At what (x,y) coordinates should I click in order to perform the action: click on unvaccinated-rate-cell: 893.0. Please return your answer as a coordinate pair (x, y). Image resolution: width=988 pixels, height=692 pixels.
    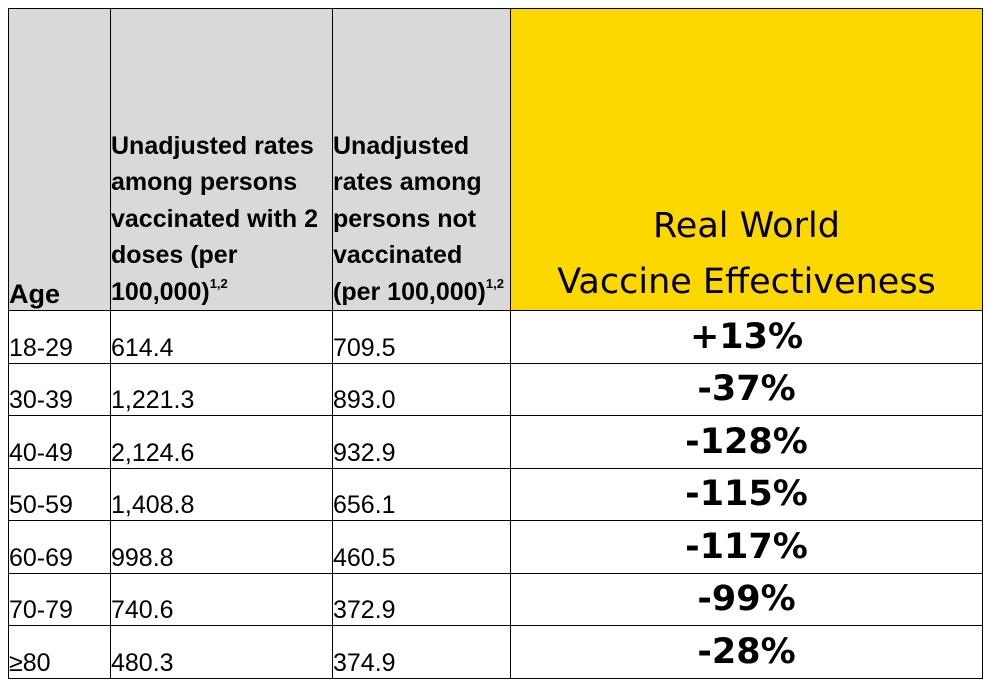
    Looking at the image, I should click on (421, 389).